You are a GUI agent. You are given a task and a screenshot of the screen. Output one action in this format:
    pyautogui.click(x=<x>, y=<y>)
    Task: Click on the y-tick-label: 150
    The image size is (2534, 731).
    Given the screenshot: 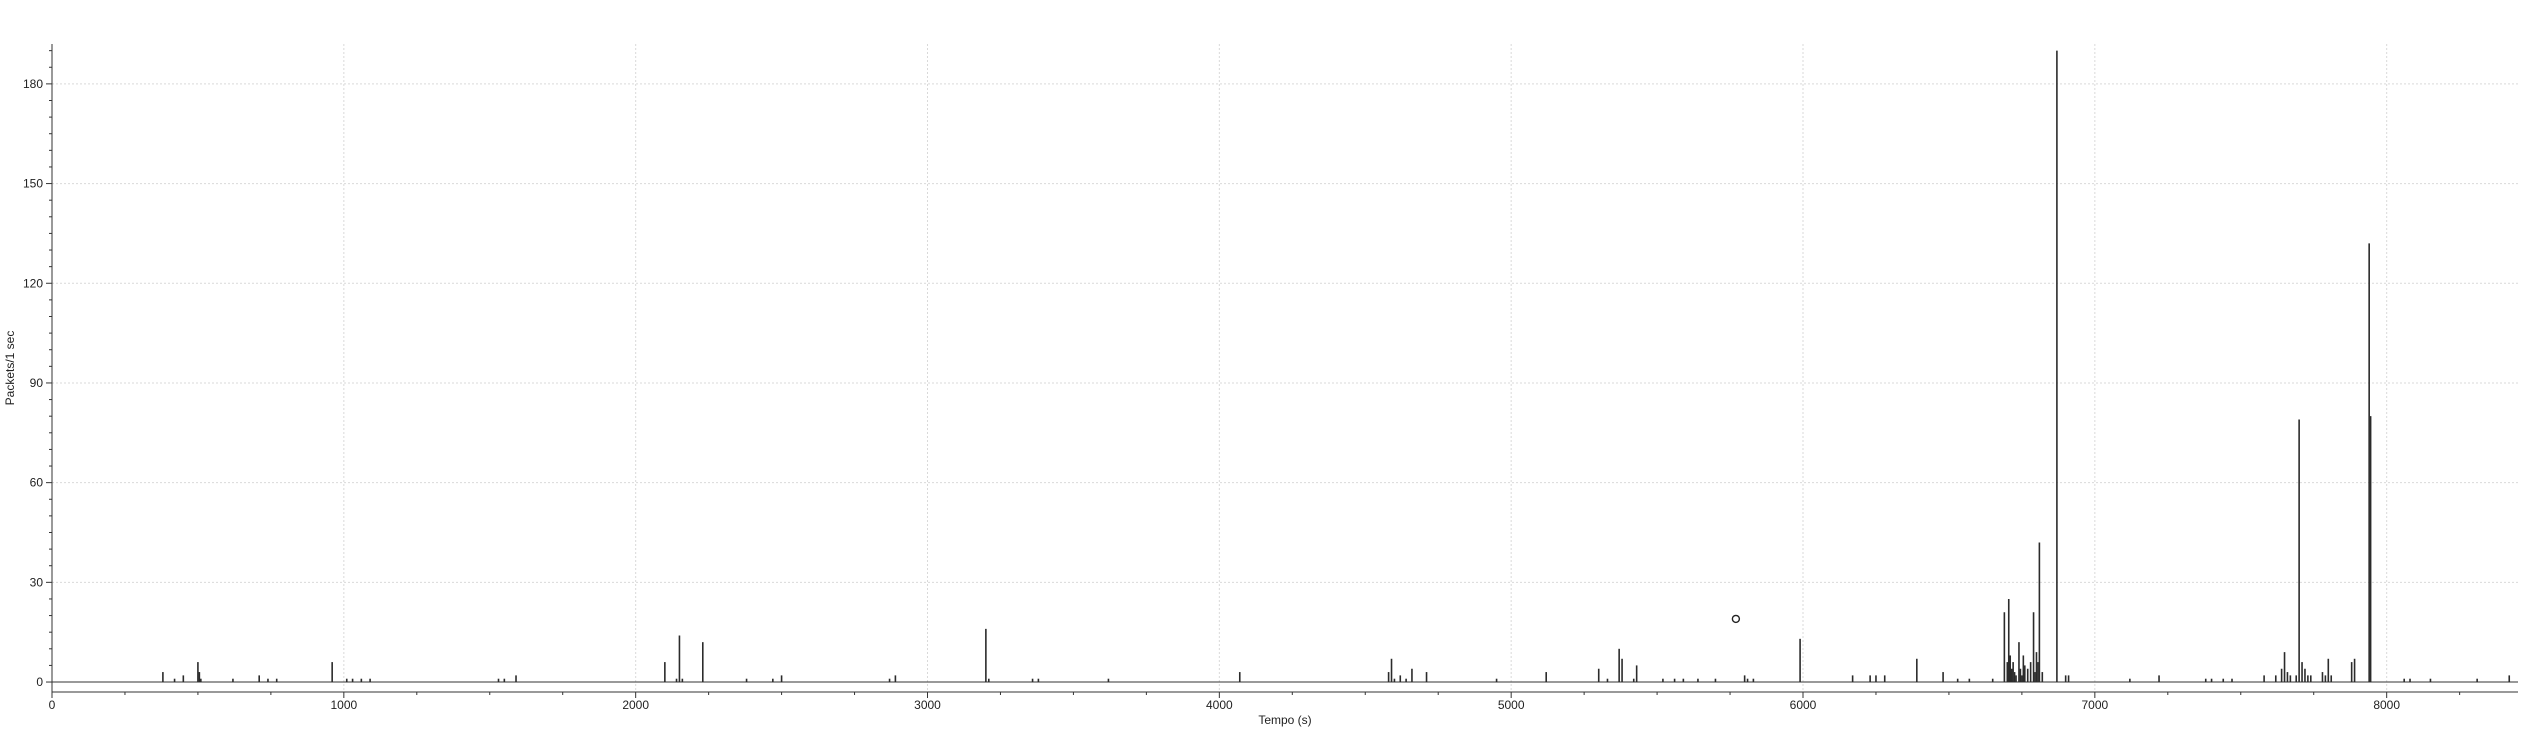 What is the action you would take?
    pyautogui.click(x=33, y=184)
    